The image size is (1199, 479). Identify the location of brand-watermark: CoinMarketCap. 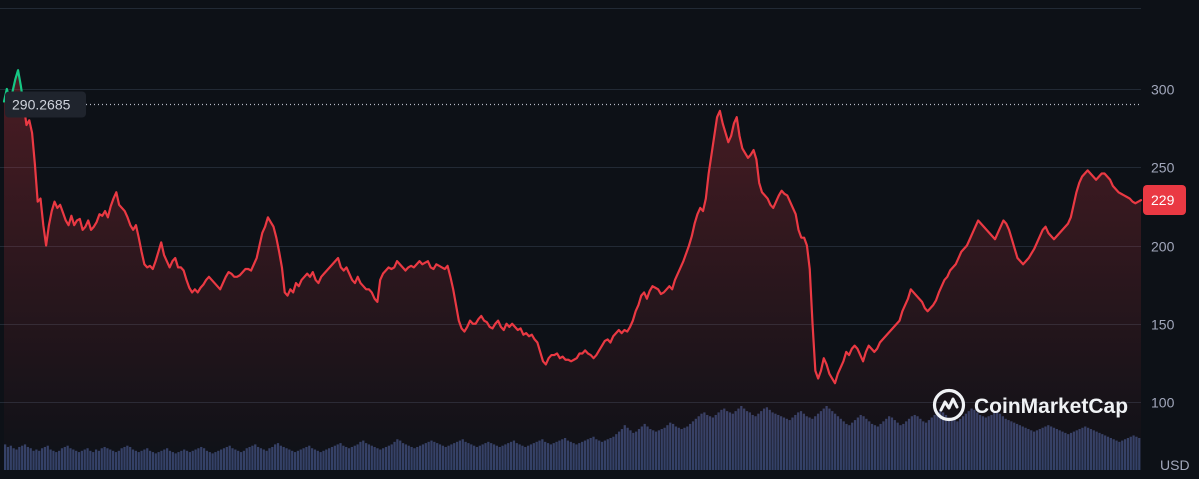
(1030, 405).